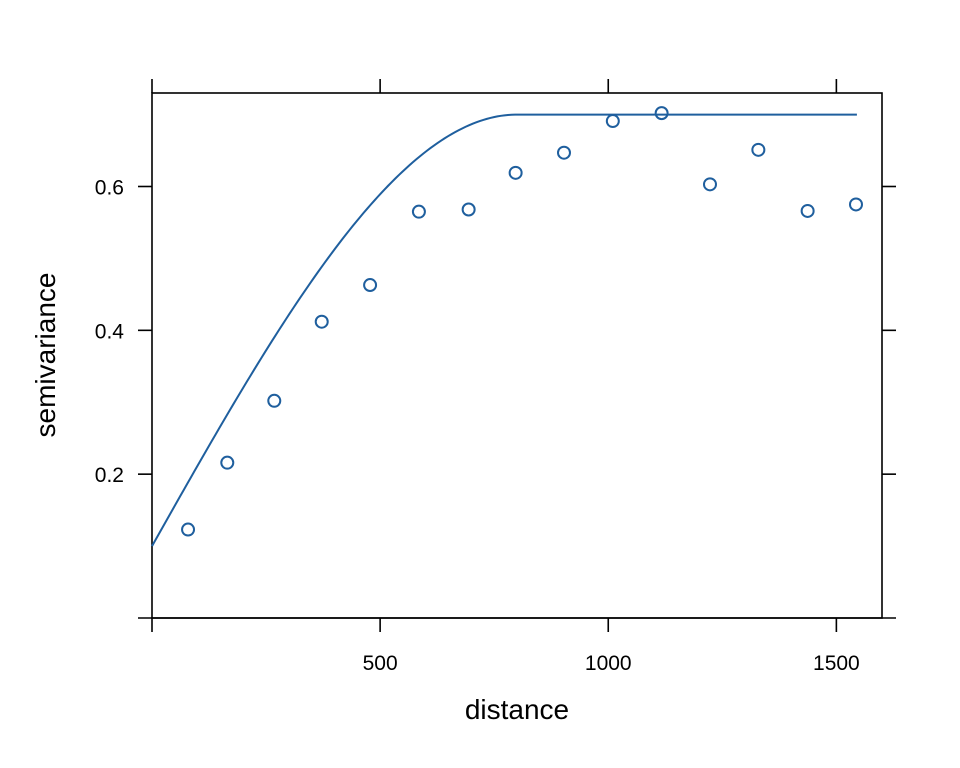  I want to click on y-tick-label: 0.2, so click(109, 475).